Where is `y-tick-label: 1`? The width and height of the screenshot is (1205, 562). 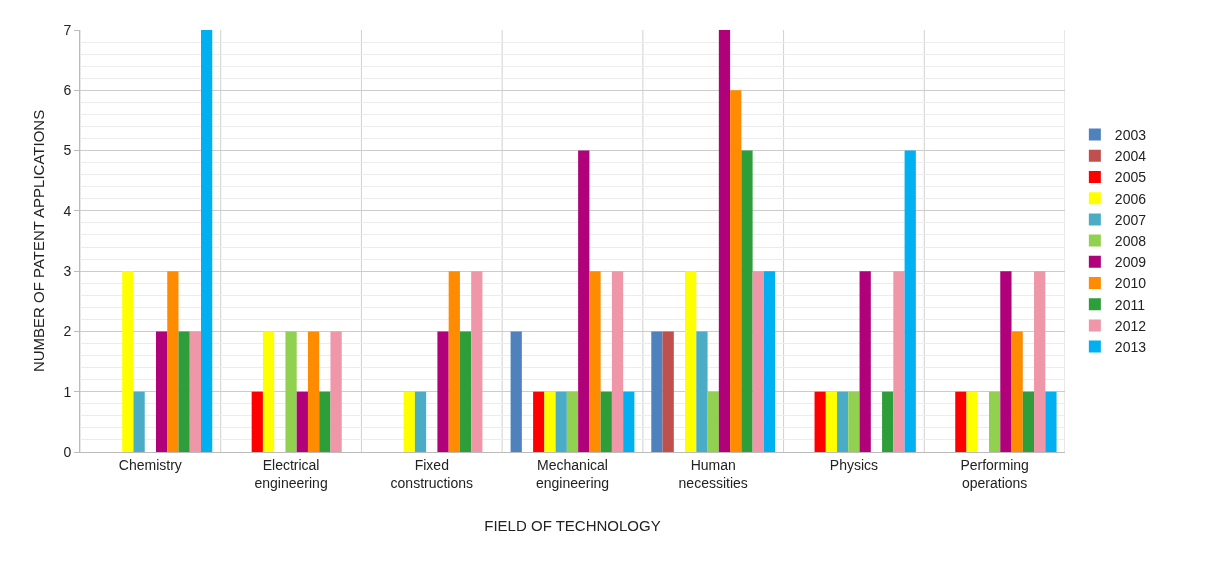
y-tick-label: 1 is located at coordinates (67, 391).